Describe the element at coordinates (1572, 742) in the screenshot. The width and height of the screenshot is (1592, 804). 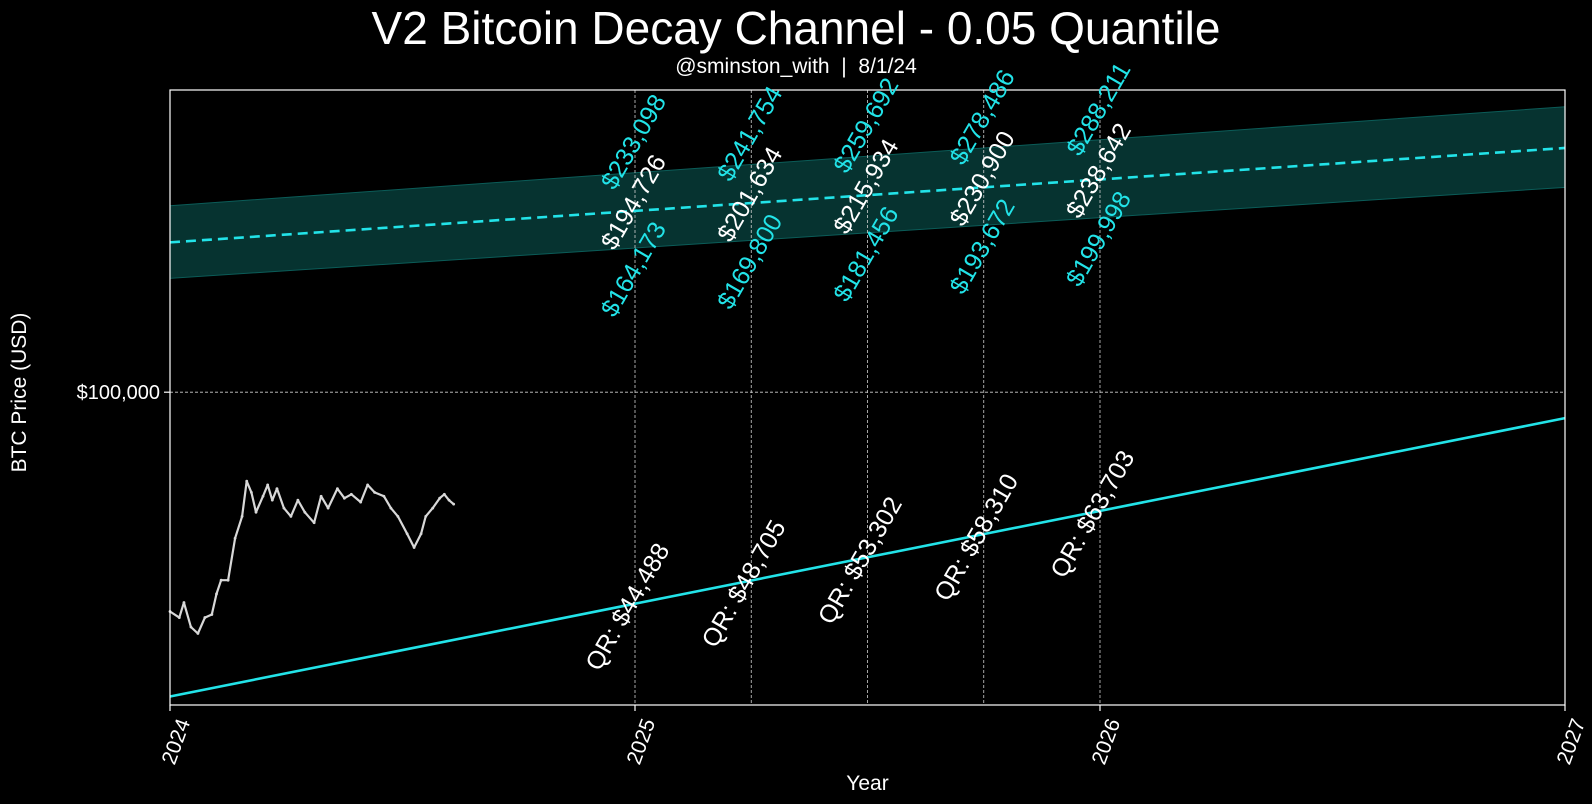
I see `x-tick-label: 2027` at that location.